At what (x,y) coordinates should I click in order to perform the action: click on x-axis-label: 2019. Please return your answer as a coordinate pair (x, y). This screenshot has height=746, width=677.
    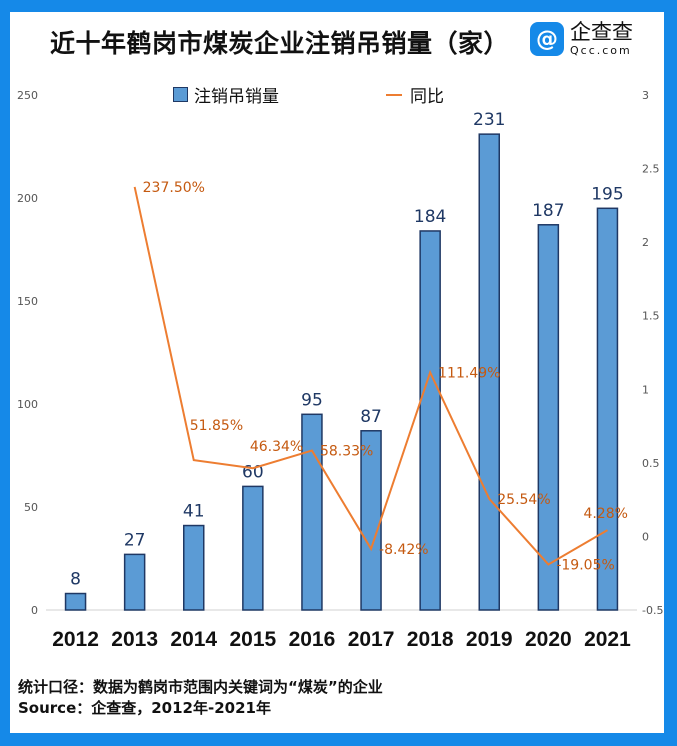
    Looking at the image, I should click on (489, 639).